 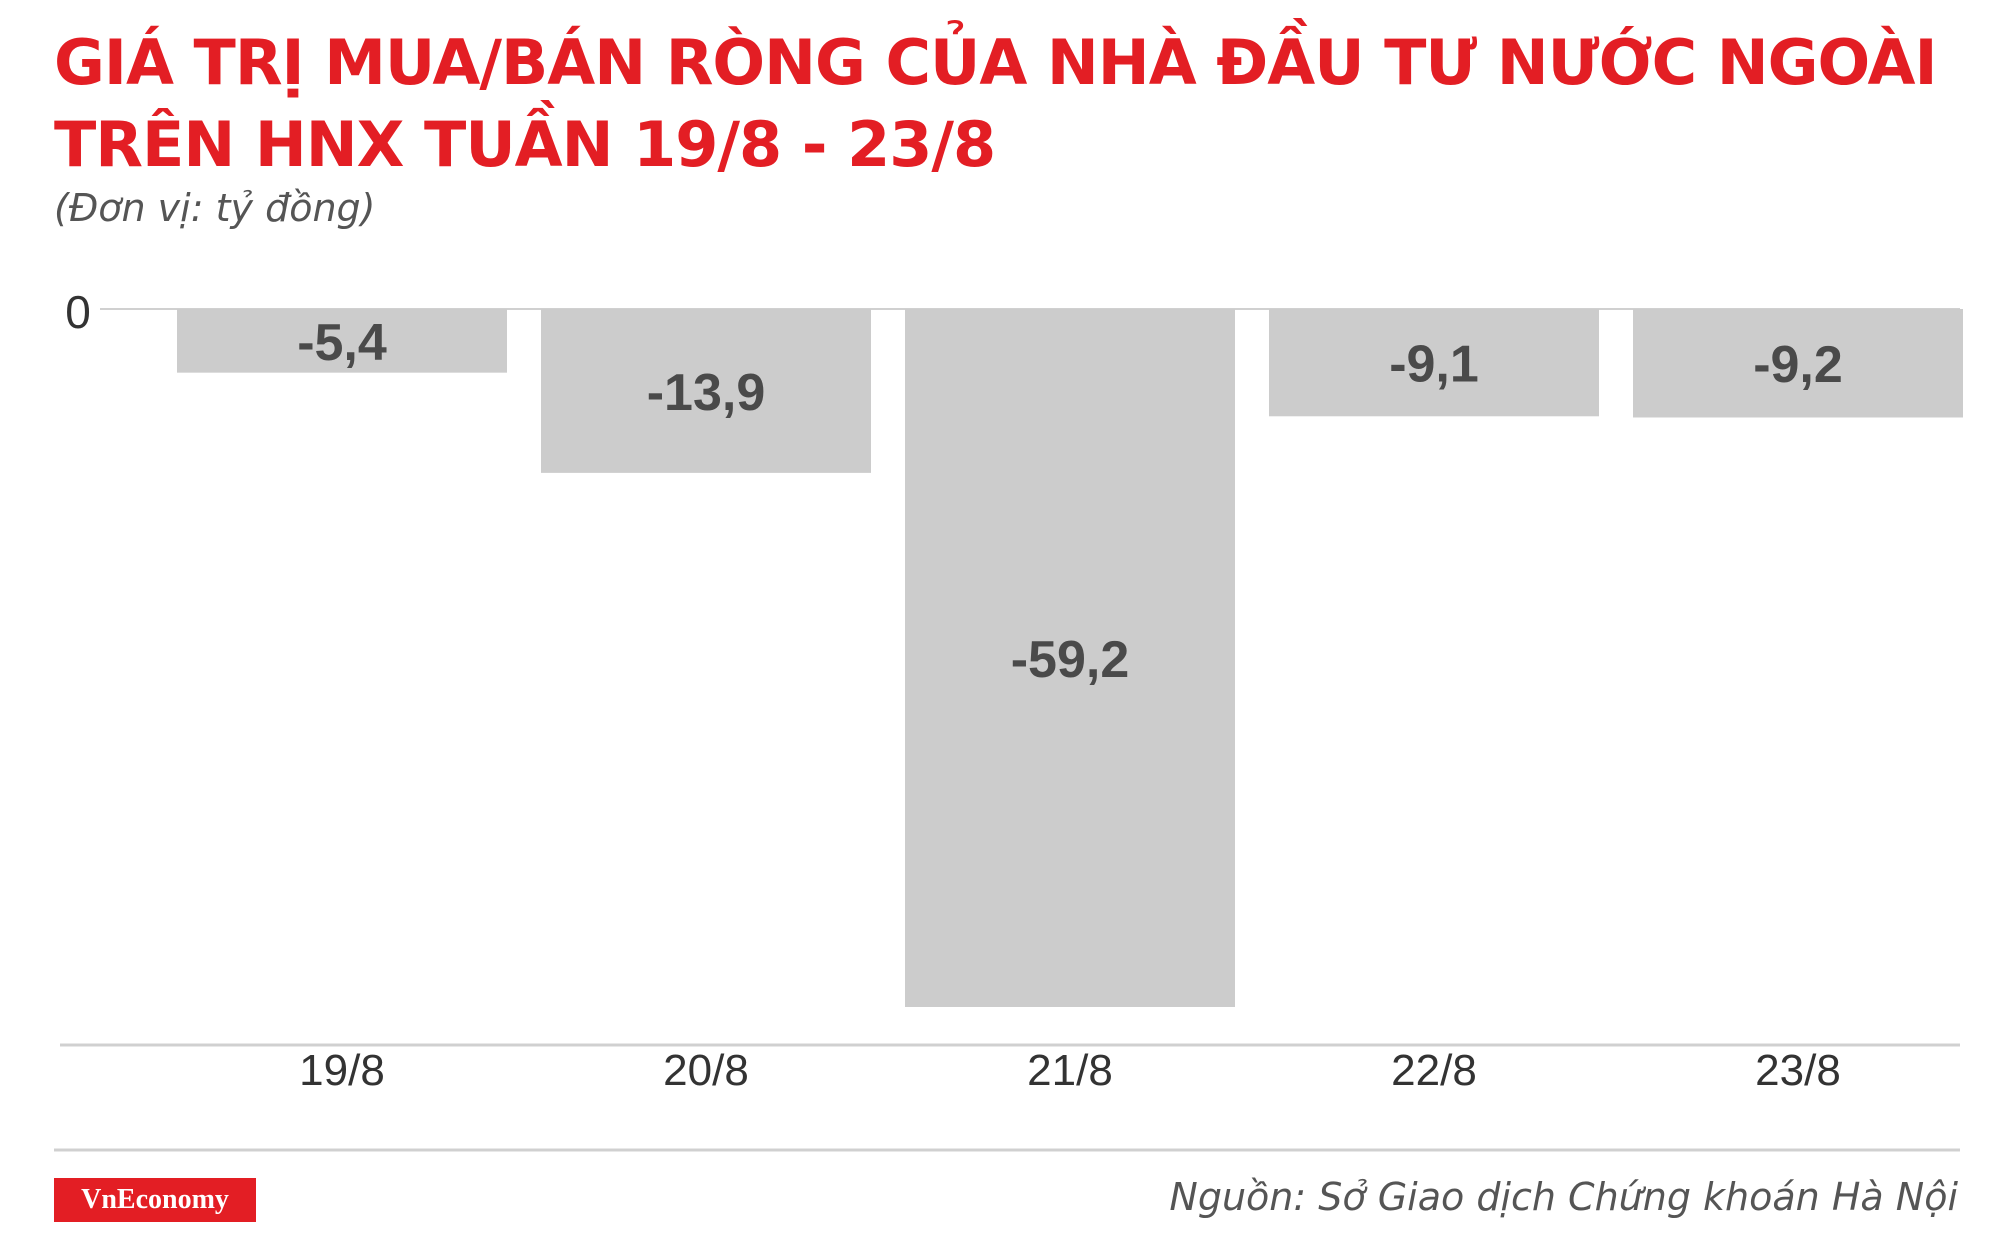 I want to click on category-label-19/8: 19/8, so click(x=342, y=1070).